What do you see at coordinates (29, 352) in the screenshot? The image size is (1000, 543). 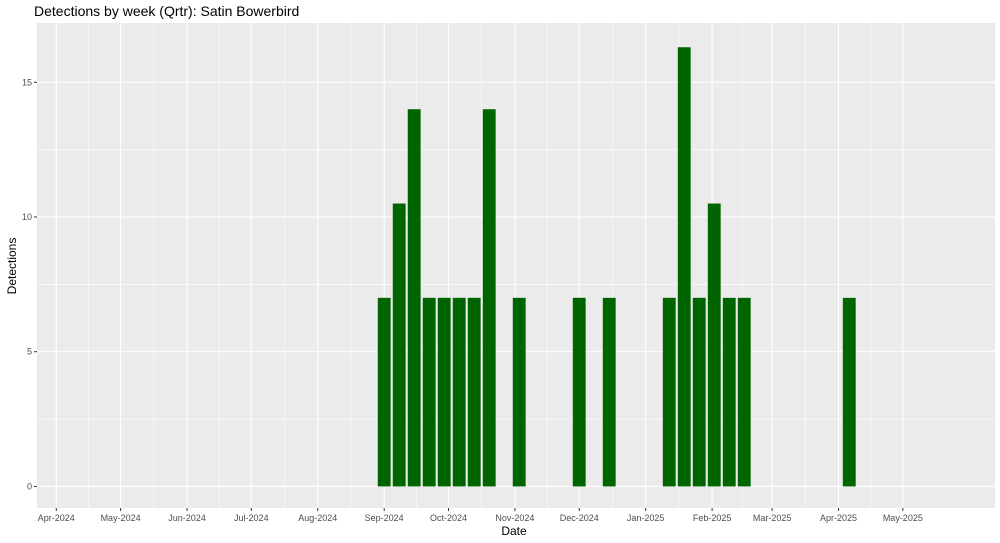 I see `y-tick-label: 5` at bounding box center [29, 352].